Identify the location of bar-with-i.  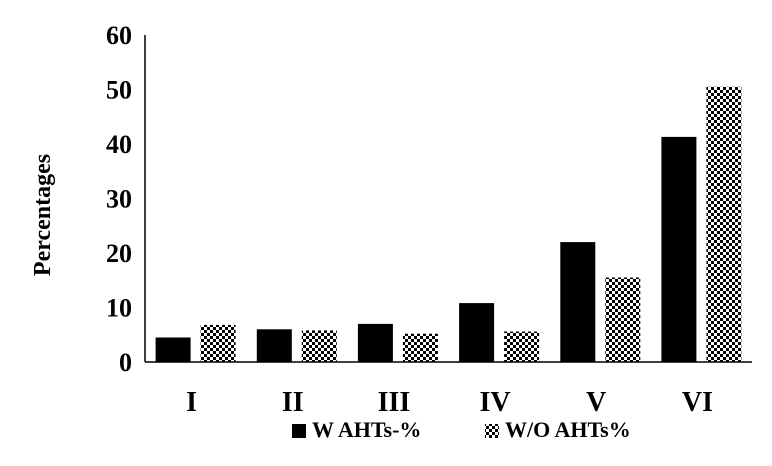
(173, 349).